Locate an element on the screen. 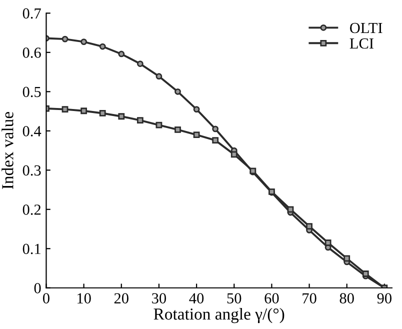 Image resolution: width=402 pixels, height=329 pixels. y-axis-title: Index value is located at coordinates (8, 151).